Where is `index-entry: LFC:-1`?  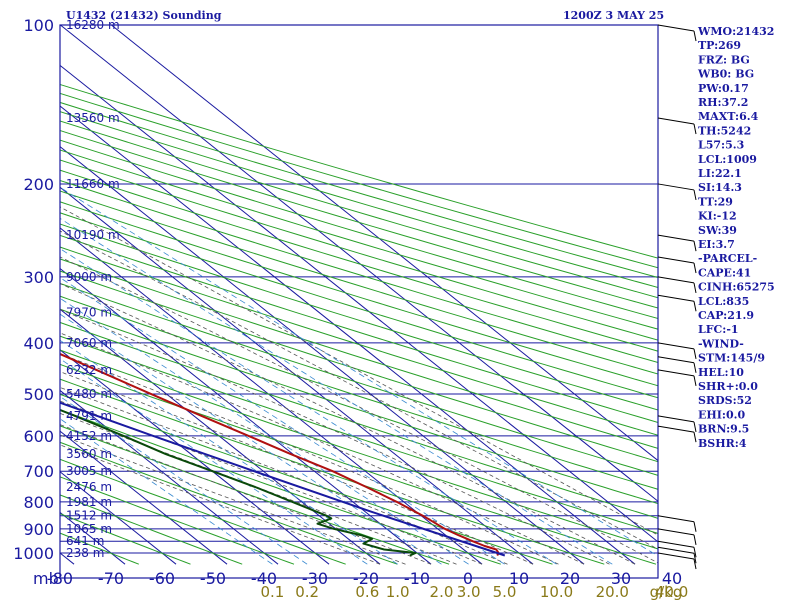 index-entry: LFC:-1 is located at coordinates (718, 329).